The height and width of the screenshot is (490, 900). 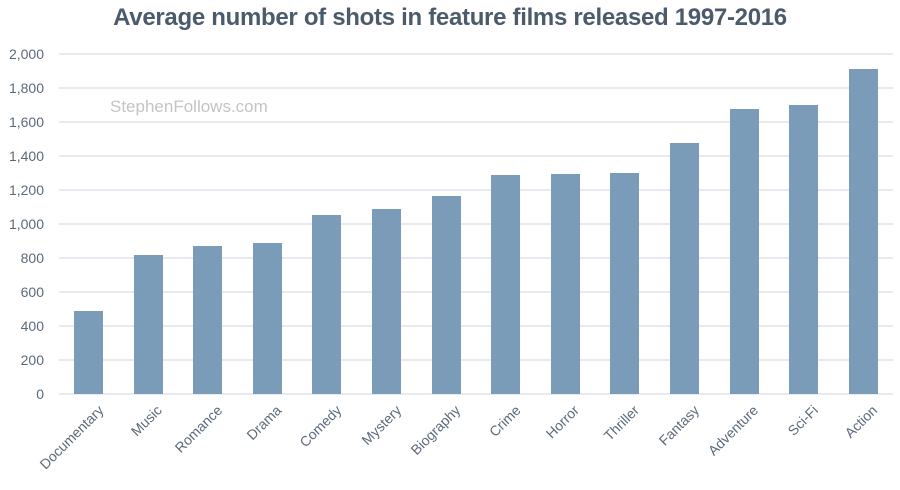 I want to click on y-tick-label: 1,400, so click(x=26, y=156).